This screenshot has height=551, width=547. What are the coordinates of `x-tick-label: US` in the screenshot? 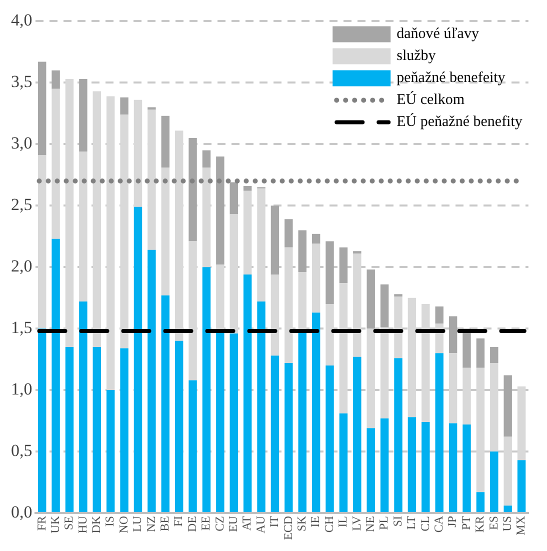 It's located at (507, 524).